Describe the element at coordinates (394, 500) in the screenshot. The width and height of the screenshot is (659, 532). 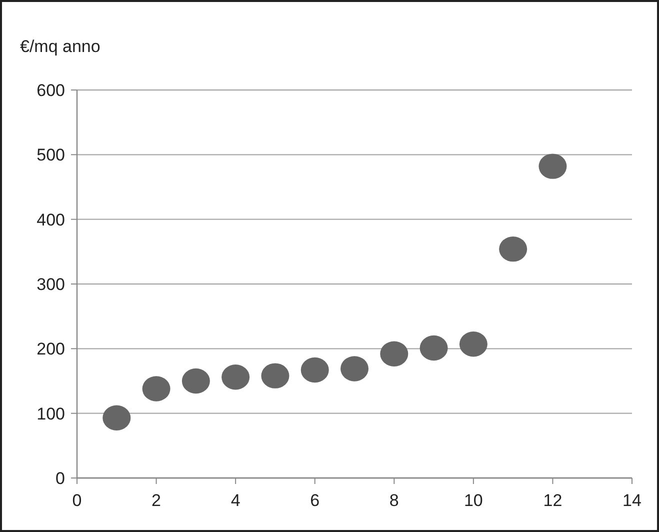
I see `x-tick-label: 8` at that location.